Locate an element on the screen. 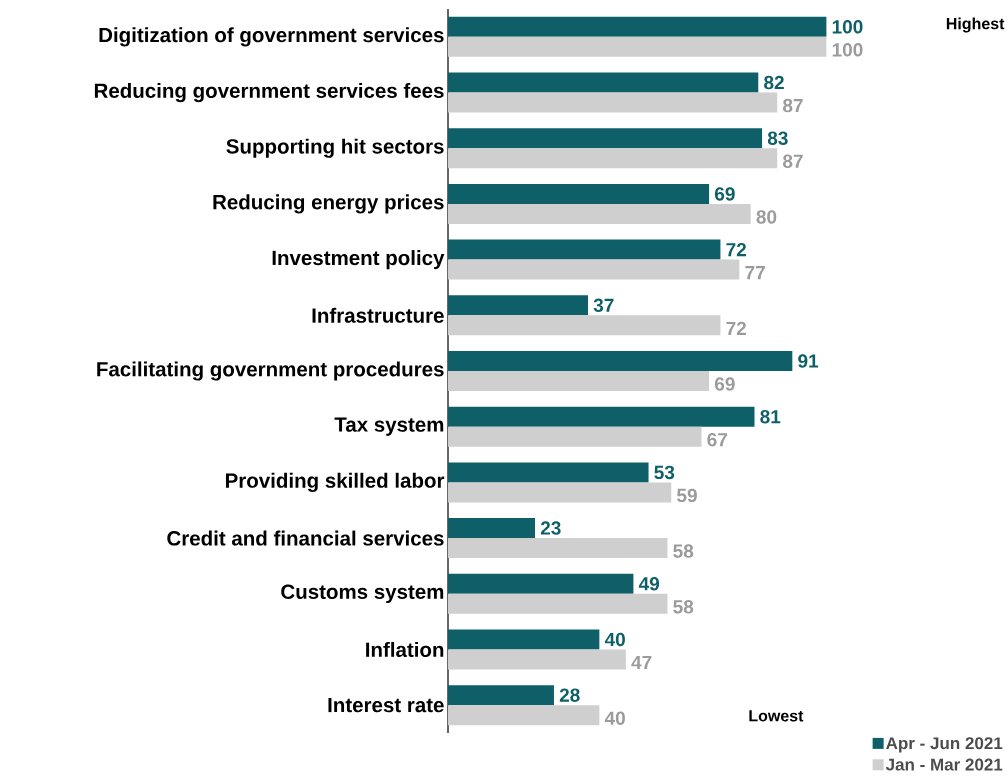 The image size is (1008, 777). data-label: 49 is located at coordinates (649, 584).